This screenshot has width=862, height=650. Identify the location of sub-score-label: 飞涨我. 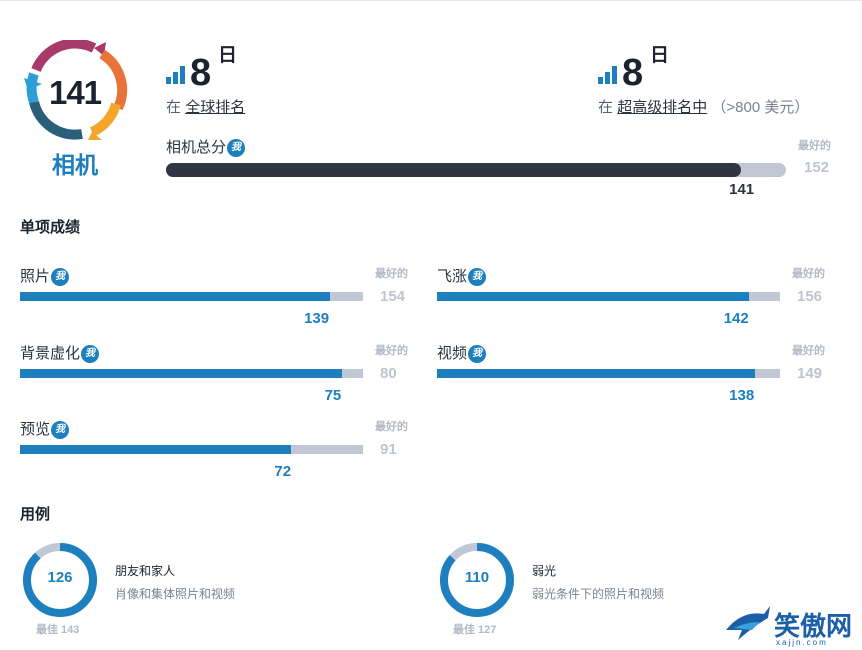
(462, 276).